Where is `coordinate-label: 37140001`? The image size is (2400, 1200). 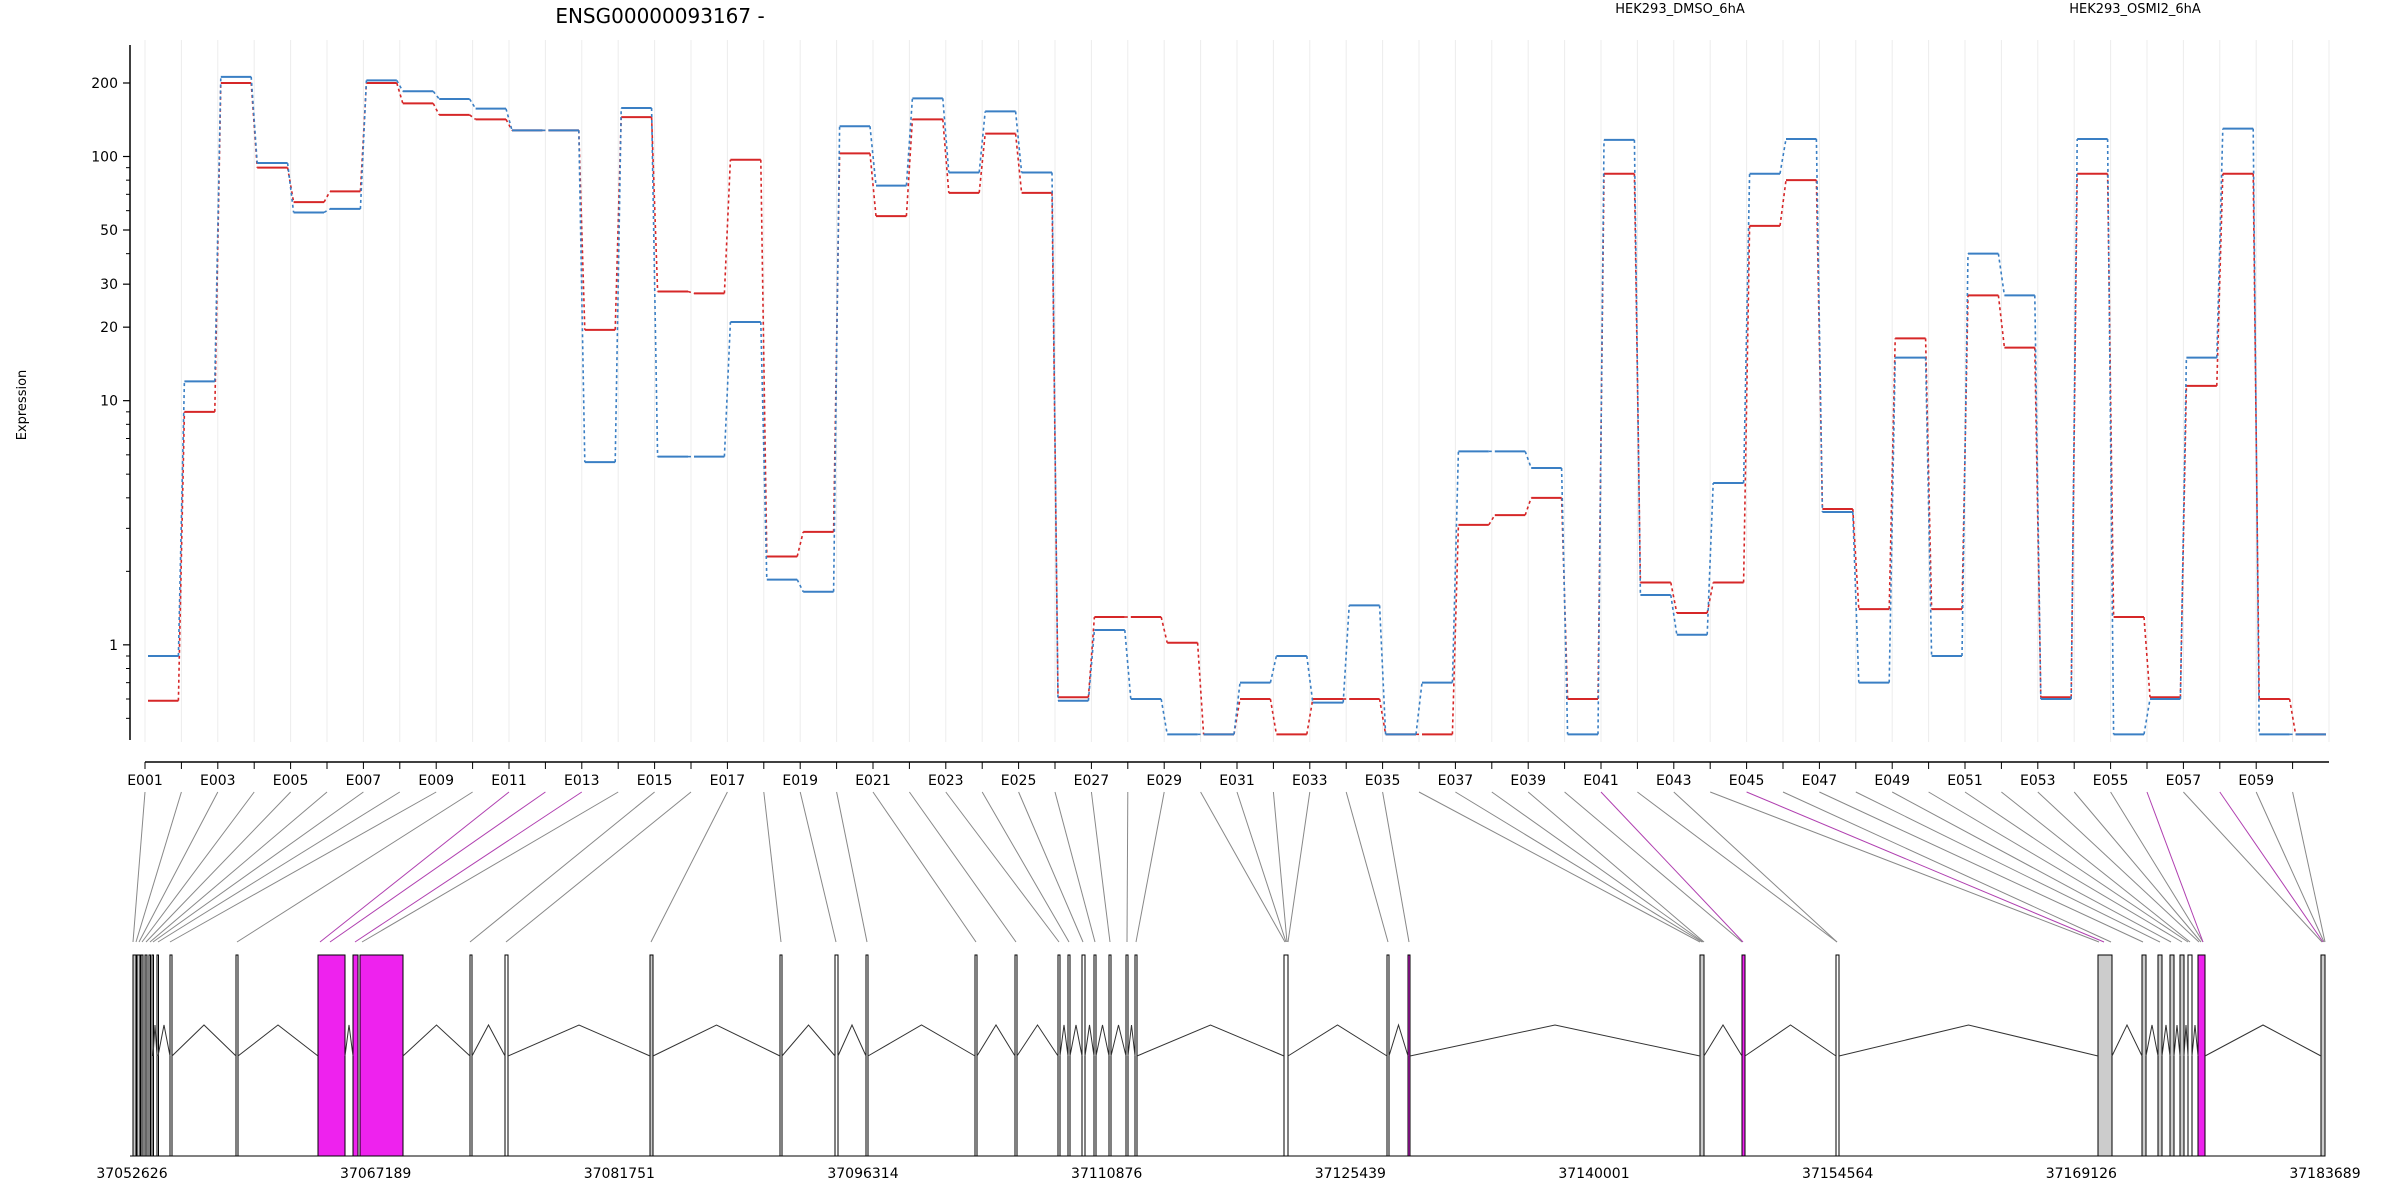
coordinate-label: 37140001 is located at coordinates (1593, 1174).